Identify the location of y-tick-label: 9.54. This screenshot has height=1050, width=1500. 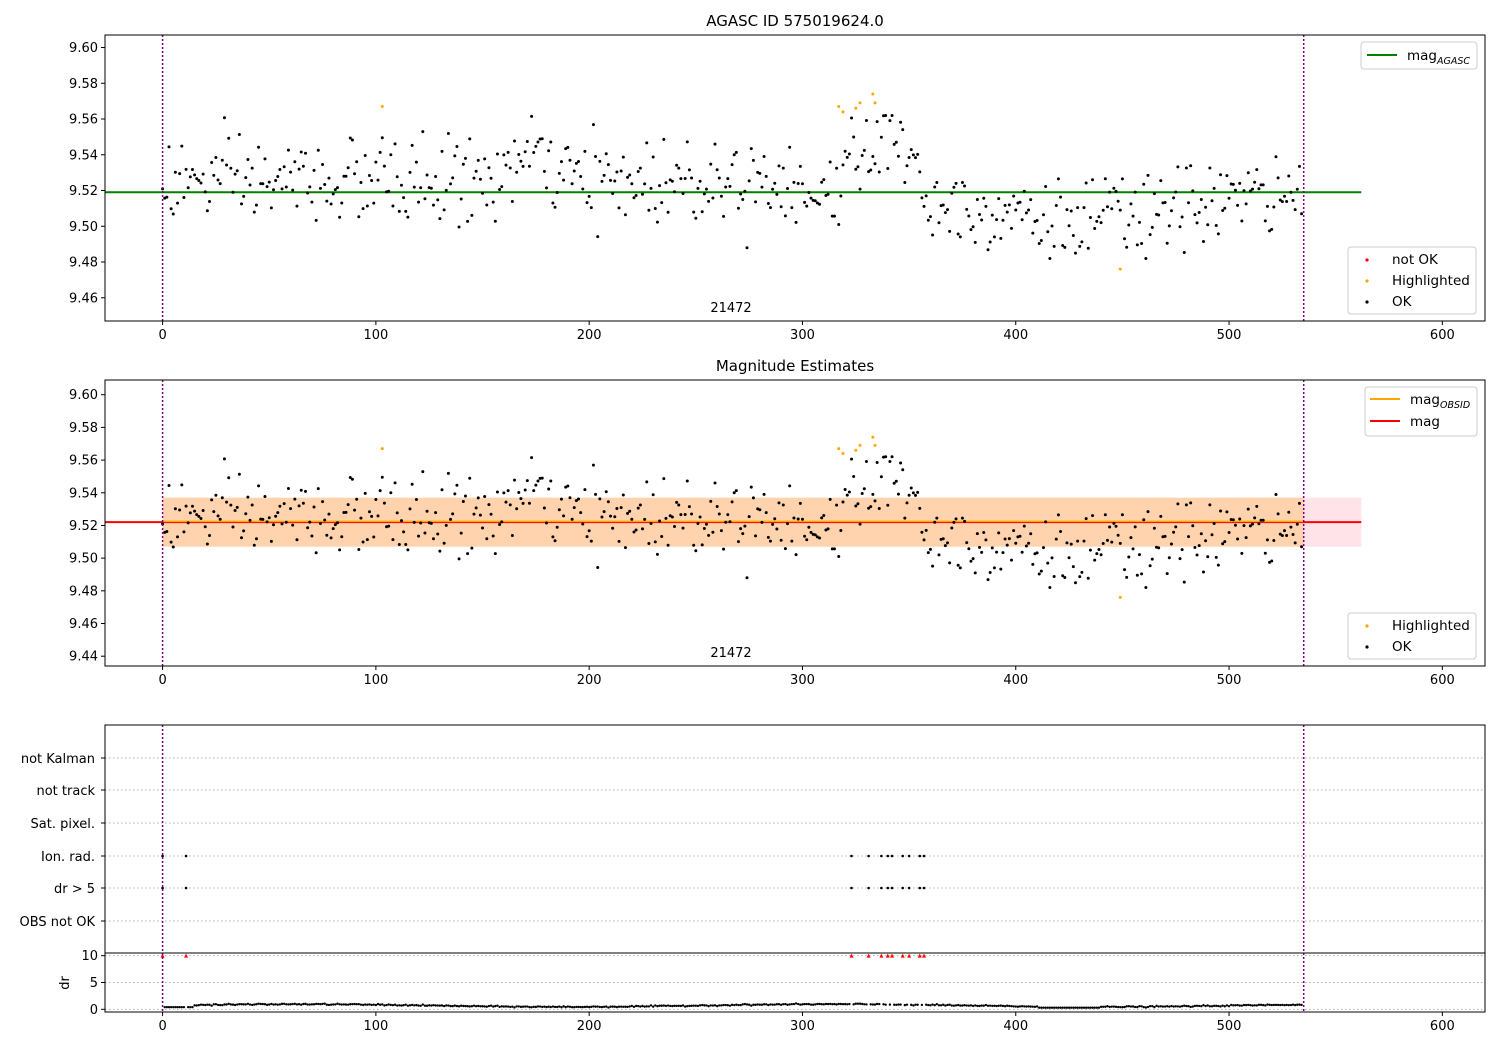
(83, 155).